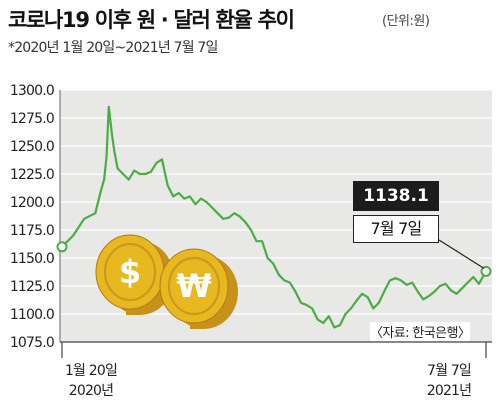 The width and height of the screenshot is (500, 407). Describe the element at coordinates (62, 247) in the screenshot. I see `start-point-marker` at that location.